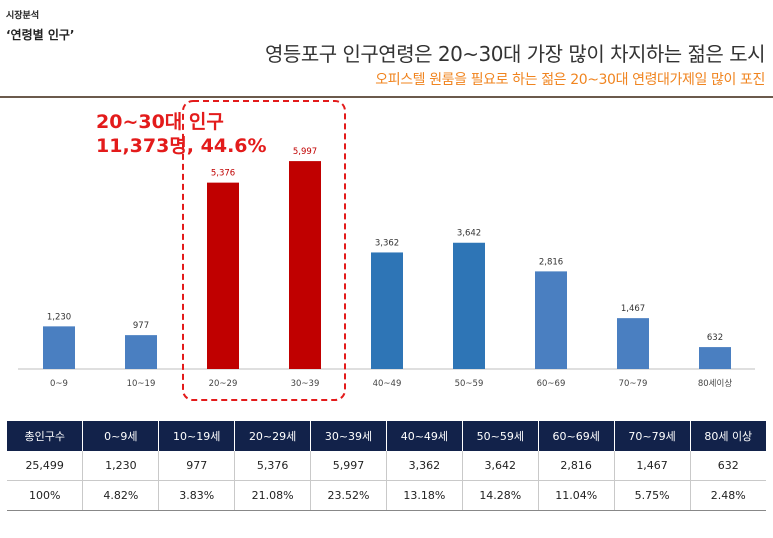  I want to click on table-cell: 5,997, so click(348, 466).